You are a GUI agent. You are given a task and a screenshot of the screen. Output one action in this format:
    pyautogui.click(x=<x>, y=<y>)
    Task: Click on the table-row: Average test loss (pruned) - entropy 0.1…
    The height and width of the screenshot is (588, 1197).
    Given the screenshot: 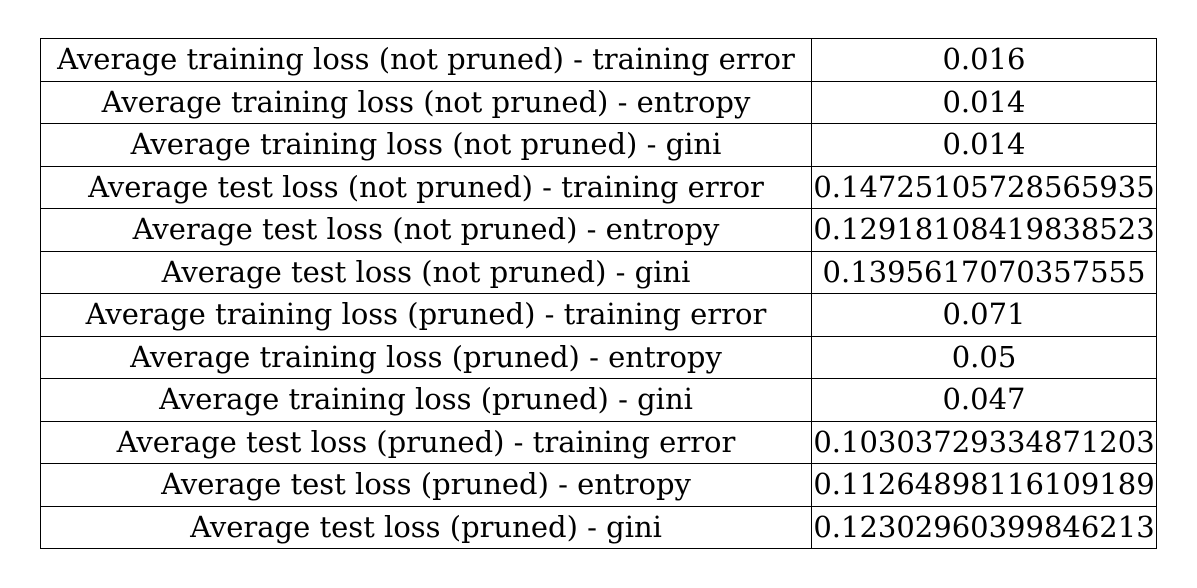 What is the action you would take?
    pyautogui.click(x=598, y=485)
    